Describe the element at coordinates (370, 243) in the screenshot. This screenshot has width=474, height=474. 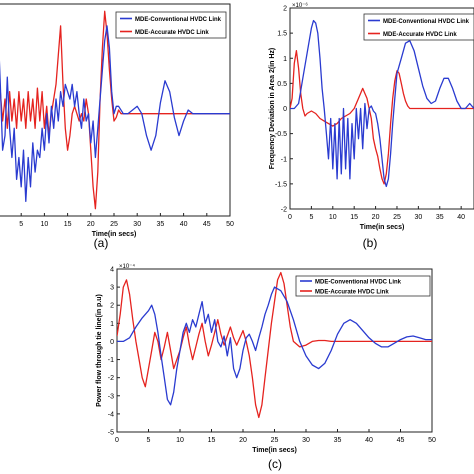
I see `panel-label-b: (b)` at that location.